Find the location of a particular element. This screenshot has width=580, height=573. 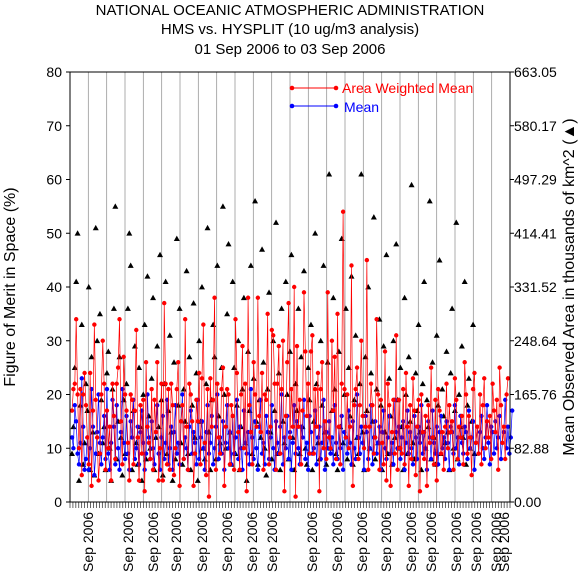

y-tick-label: 10 is located at coordinates (54, 448).